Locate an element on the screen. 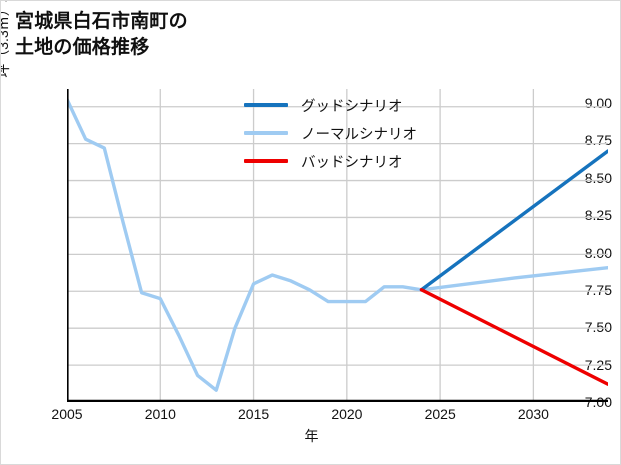  legend-item-good: グッドシナリオ is located at coordinates (359, 105).